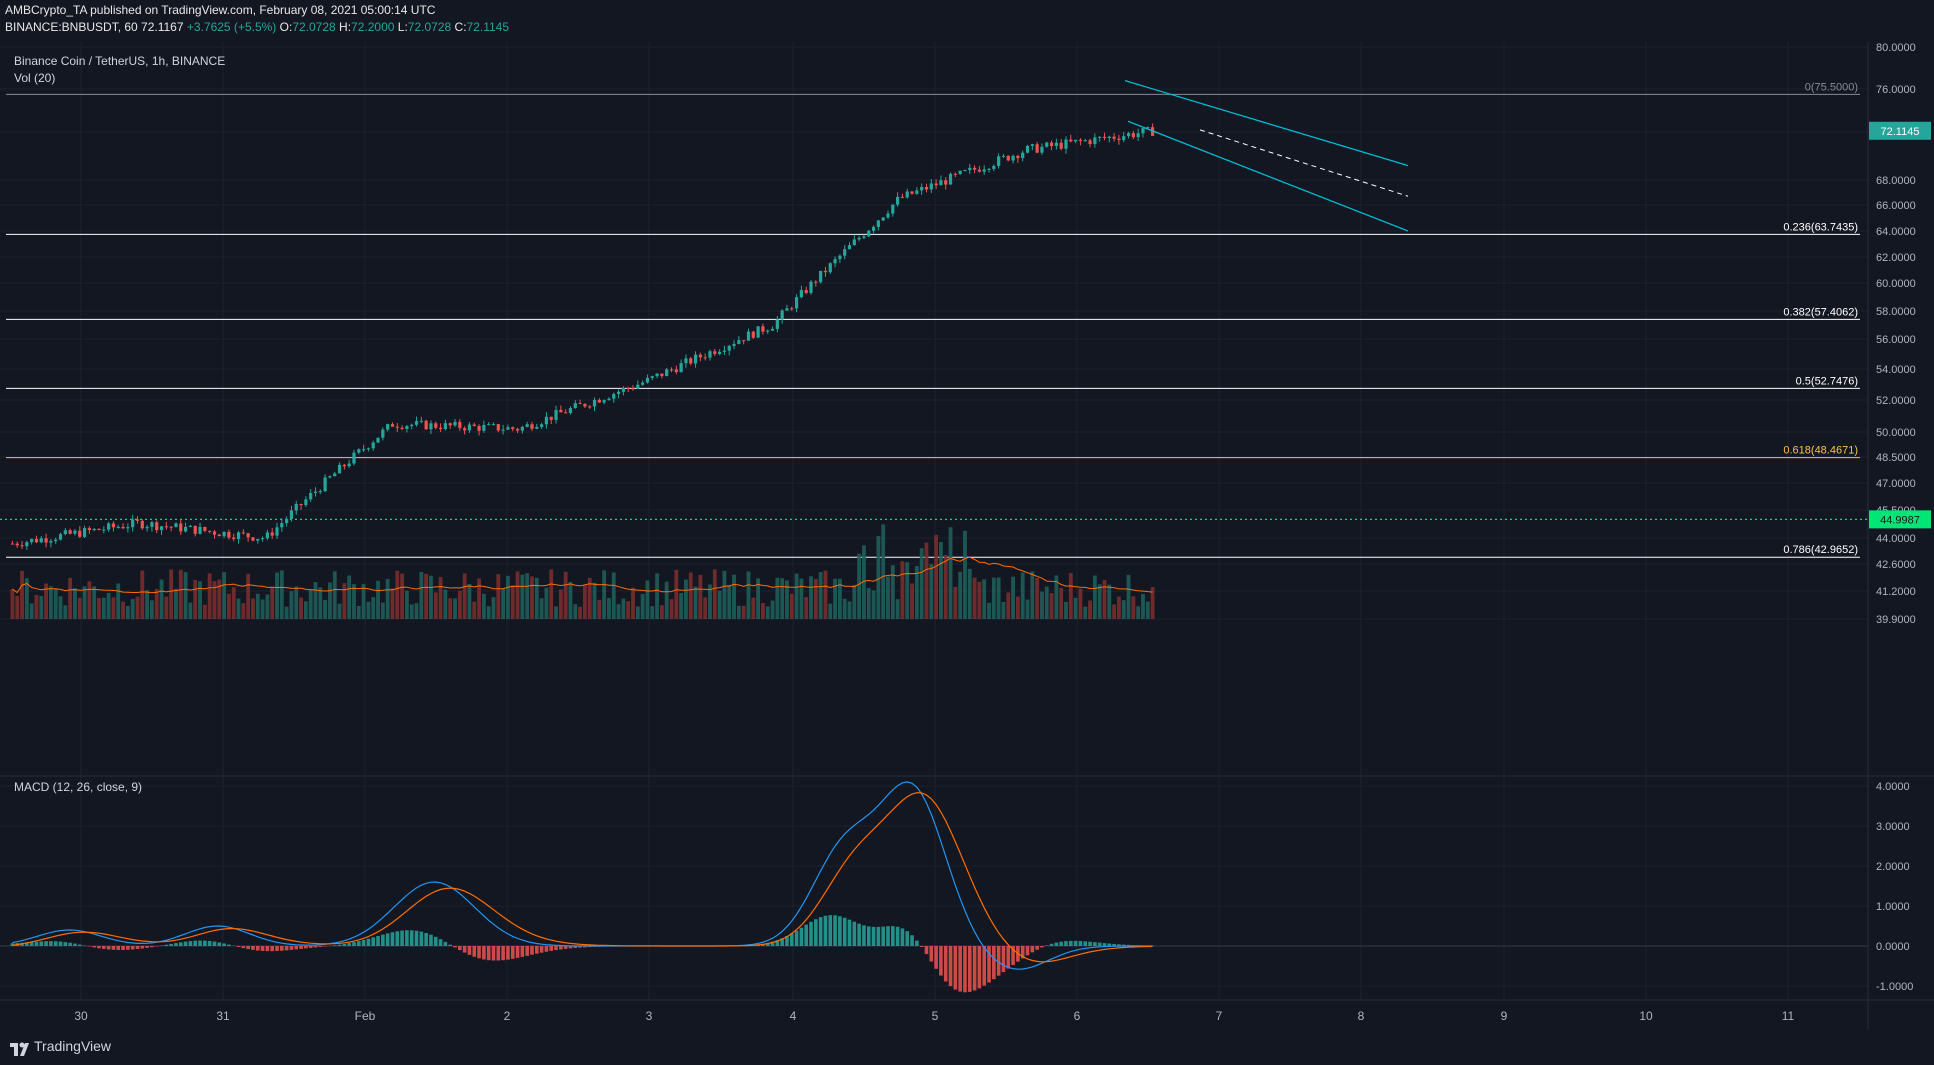  Describe the element at coordinates (1266, 155) in the screenshot. I see `descending-channel` at that location.